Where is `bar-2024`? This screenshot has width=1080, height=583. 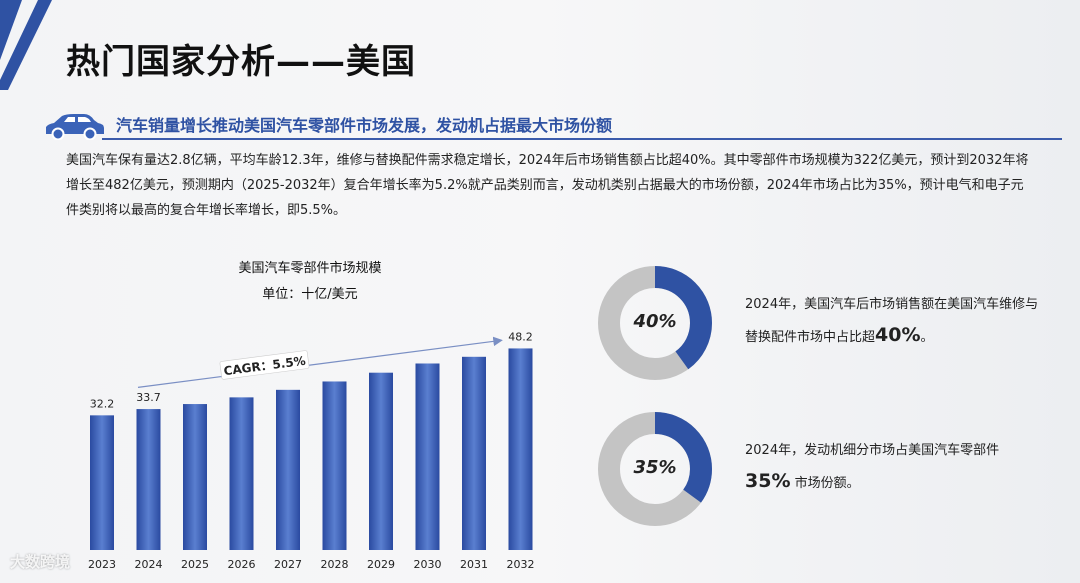
bar-2024 is located at coordinates (148, 479).